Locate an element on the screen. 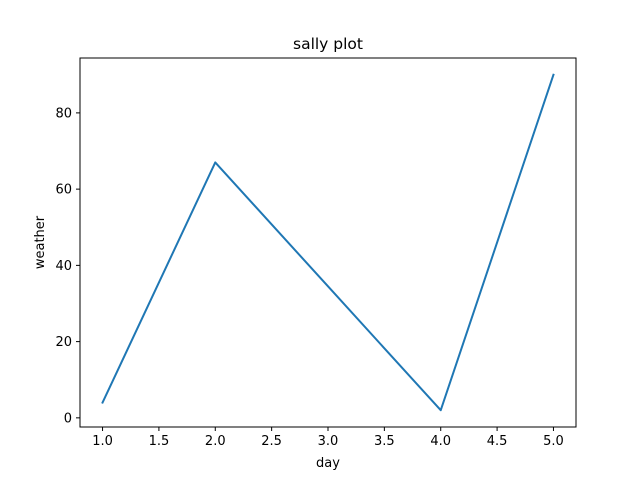 This screenshot has width=640, height=480. x-axis-label: day is located at coordinates (328, 463).